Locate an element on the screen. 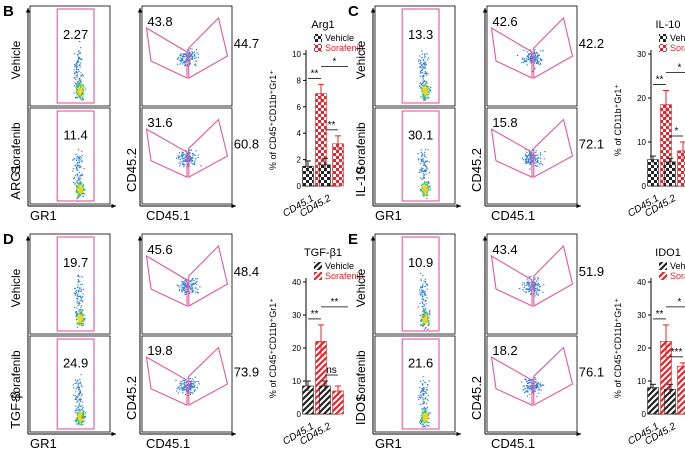 This screenshot has width=685, height=455. legend-swatch-vehicle is located at coordinates (318, 38).